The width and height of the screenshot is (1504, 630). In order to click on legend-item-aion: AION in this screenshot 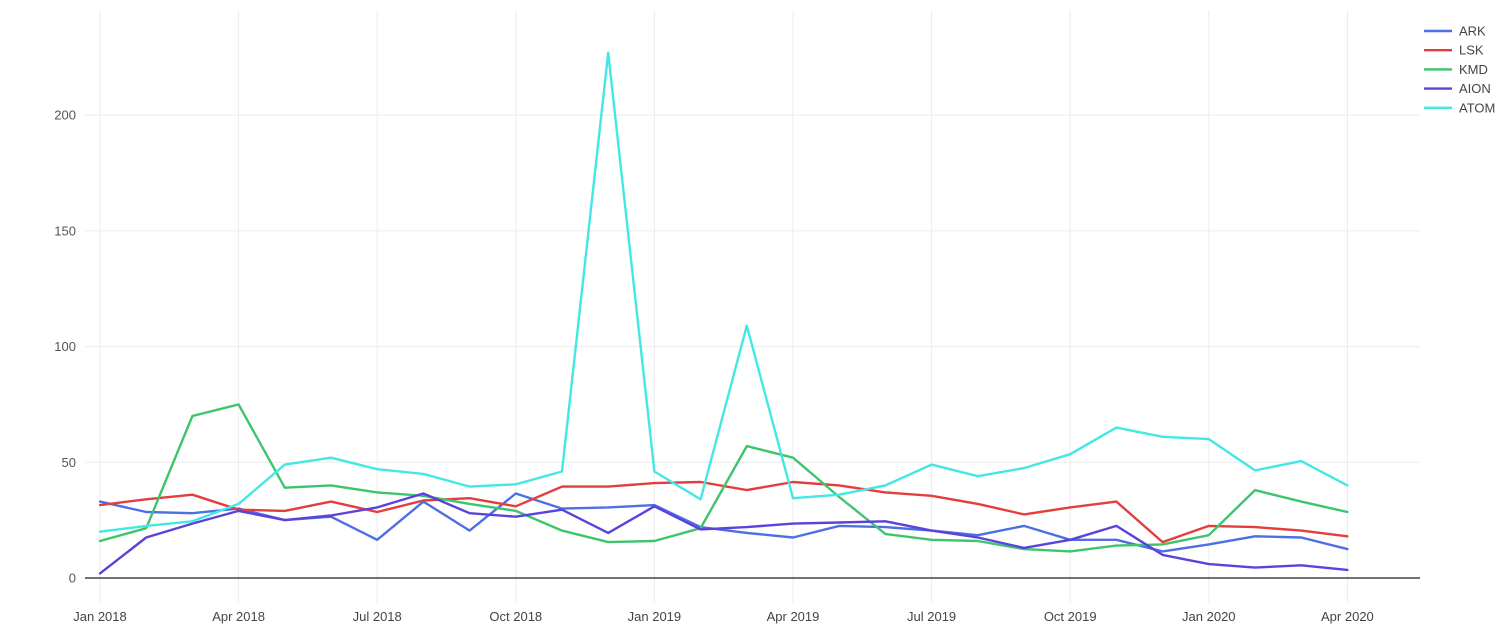, I will do `click(1457, 88)`.